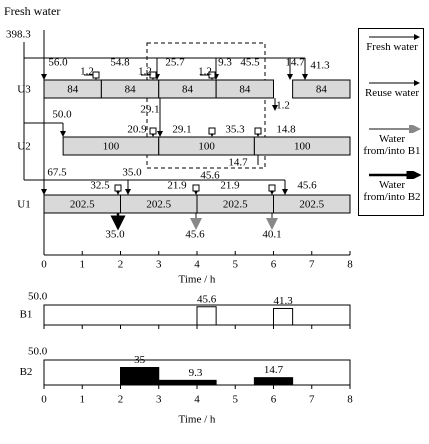  What do you see at coordinates (320, 66) in the screenshot?
I see `flow-label: 41.3` at bounding box center [320, 66].